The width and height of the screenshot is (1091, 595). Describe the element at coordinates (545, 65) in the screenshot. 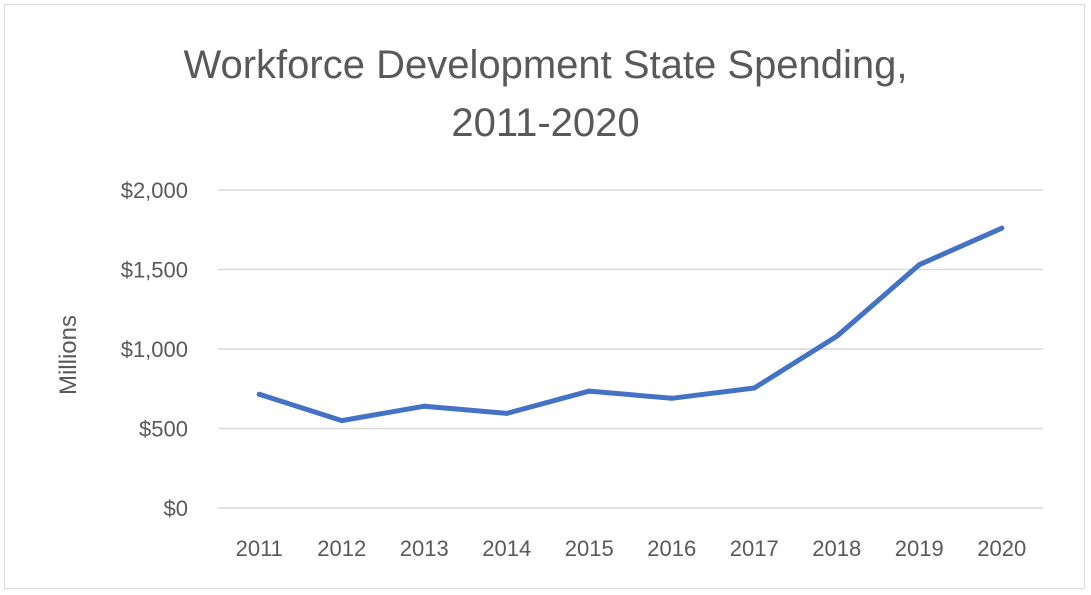

I see `chart-title-line-1: Workforce Development State Spending,` at that location.